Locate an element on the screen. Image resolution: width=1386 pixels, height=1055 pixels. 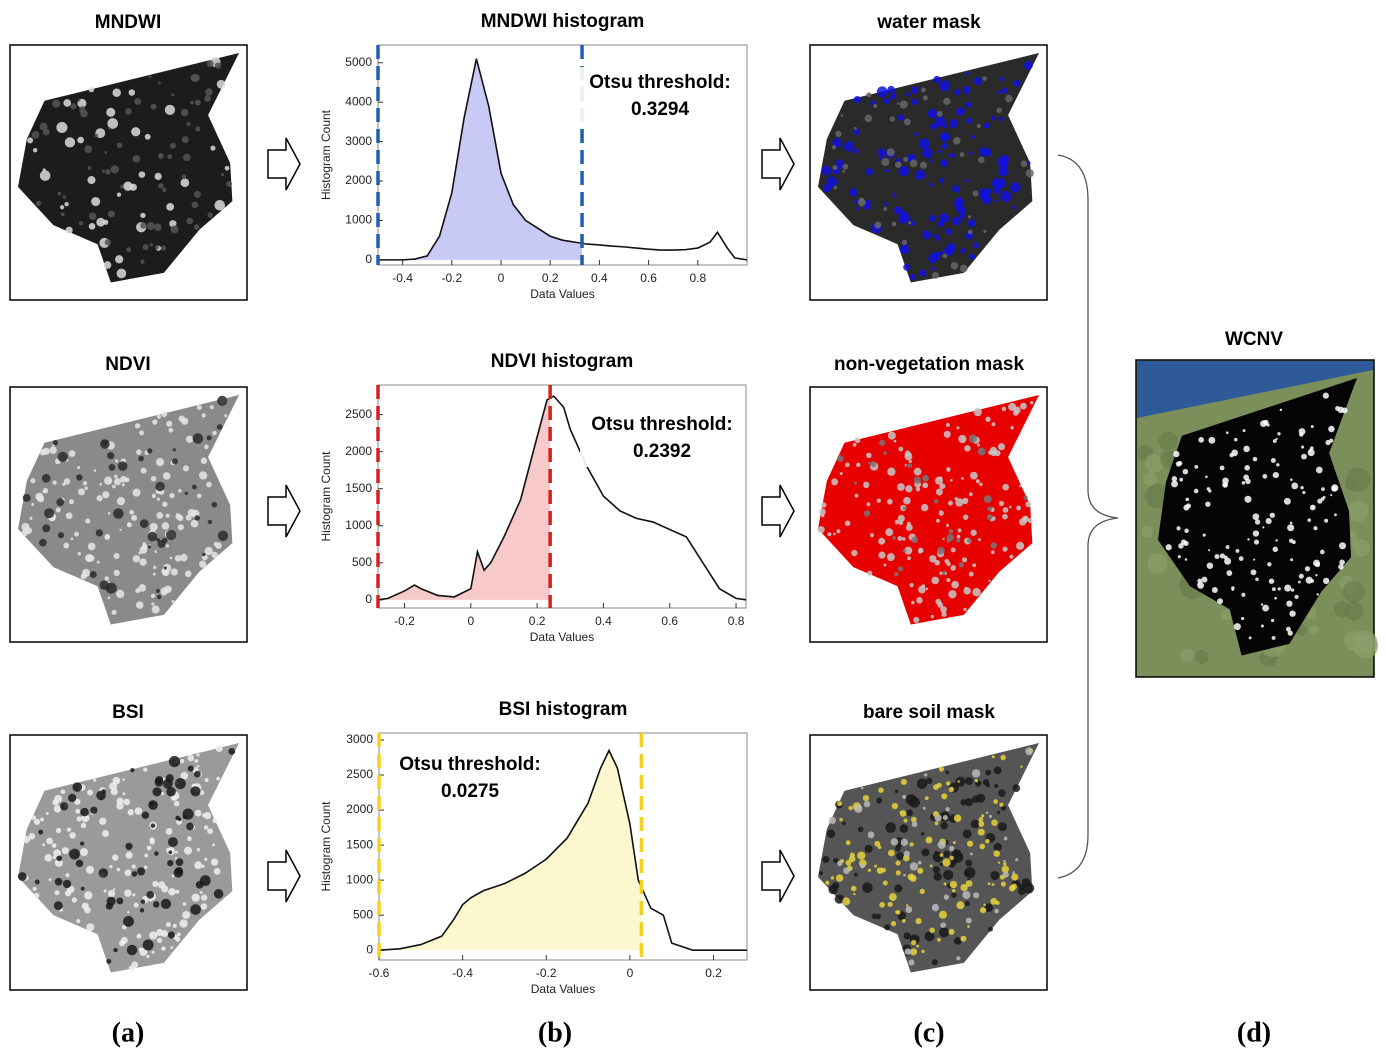
threshold-annotation: Otsu threshold: is located at coordinates (659, 82).